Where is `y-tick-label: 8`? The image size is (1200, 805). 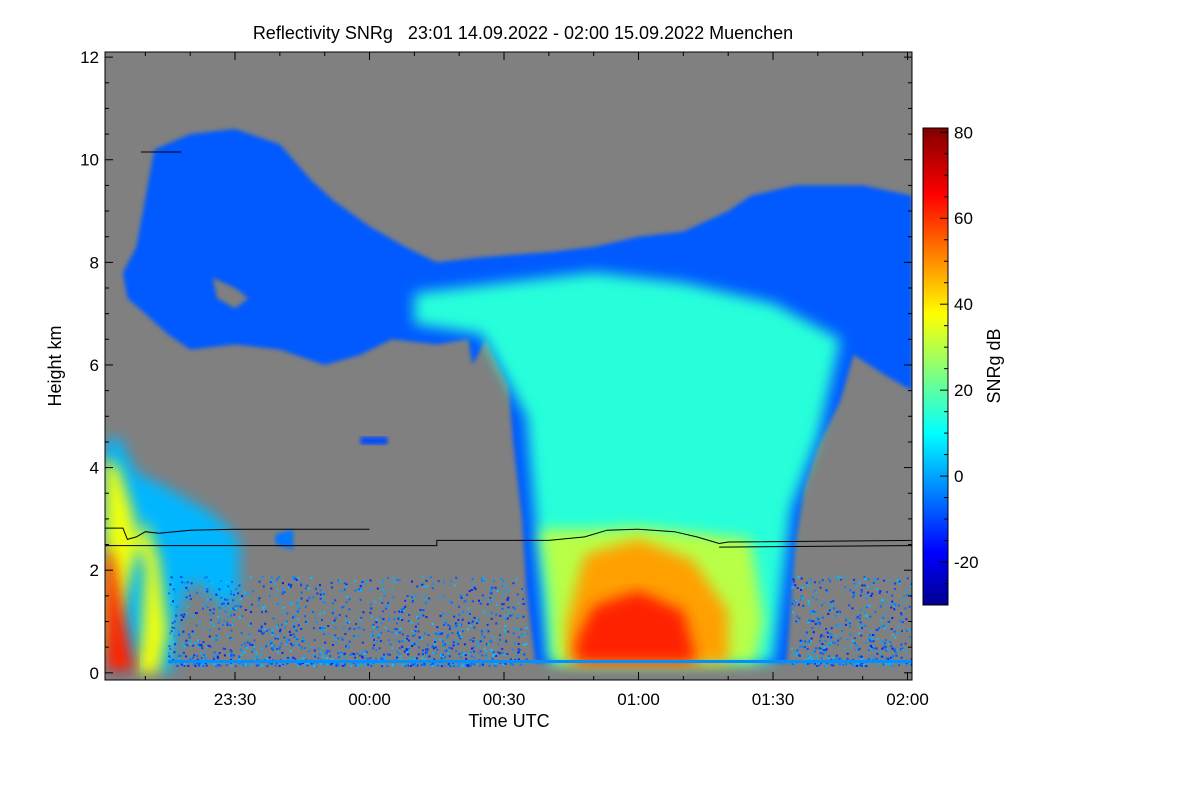
y-tick-label: 8 is located at coordinates (94, 262).